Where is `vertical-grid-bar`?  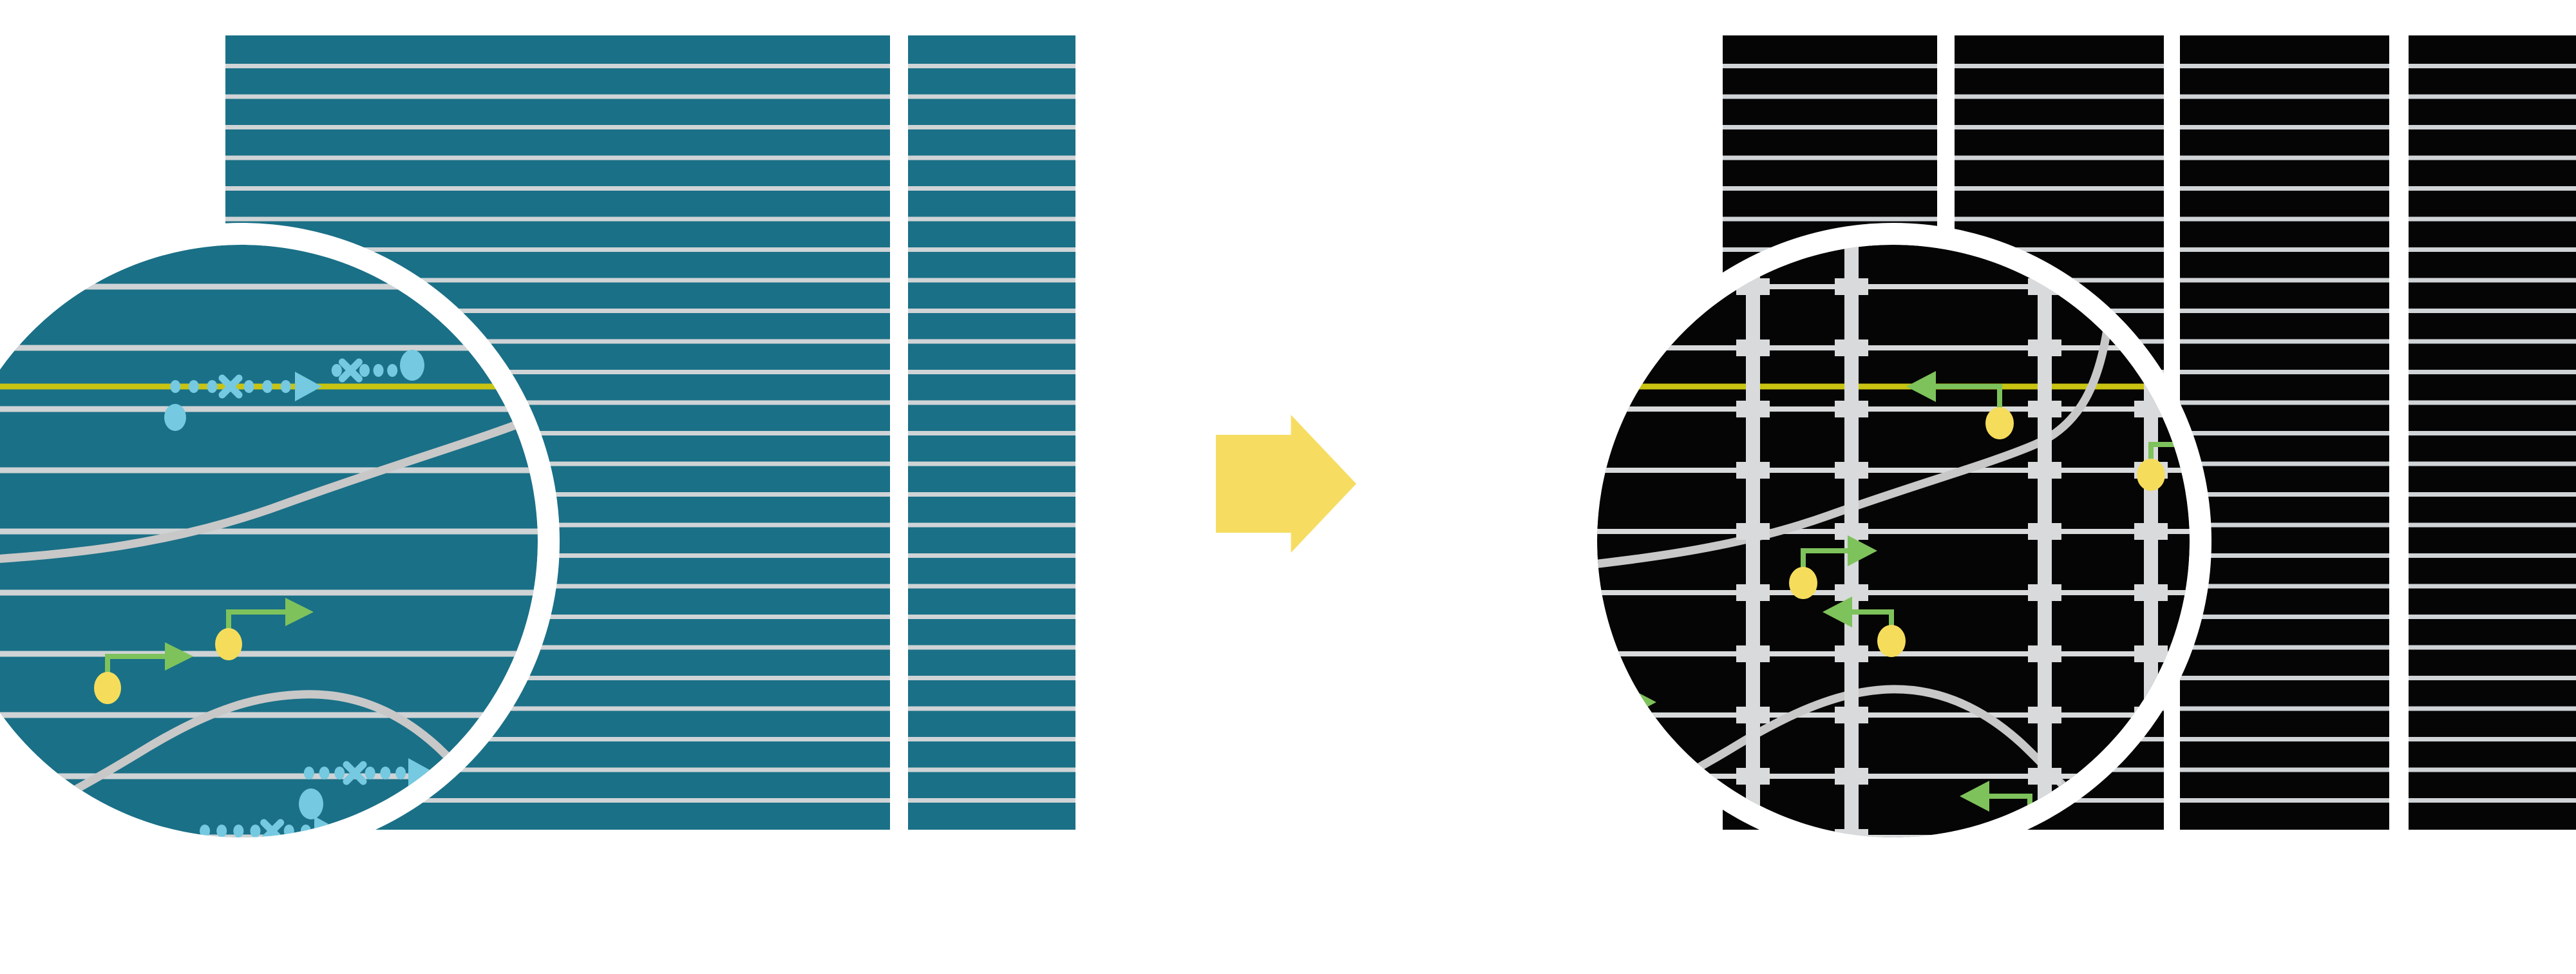
vertical-grid-bar is located at coordinates (2045, 541).